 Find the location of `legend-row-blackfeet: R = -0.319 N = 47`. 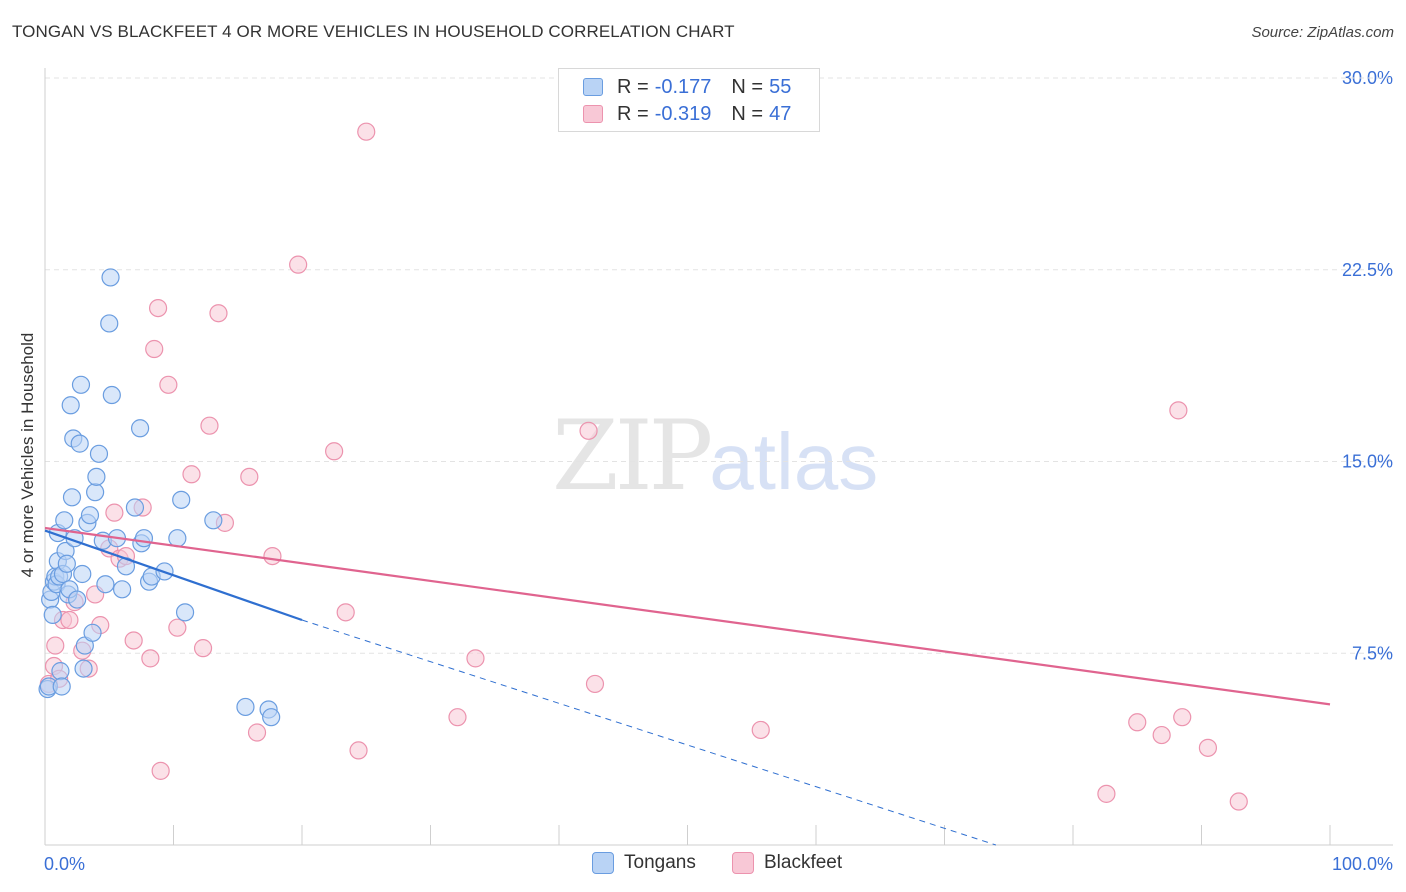

legend-row-blackfeet: R = -0.319 N = 47 is located at coordinates (687, 114).